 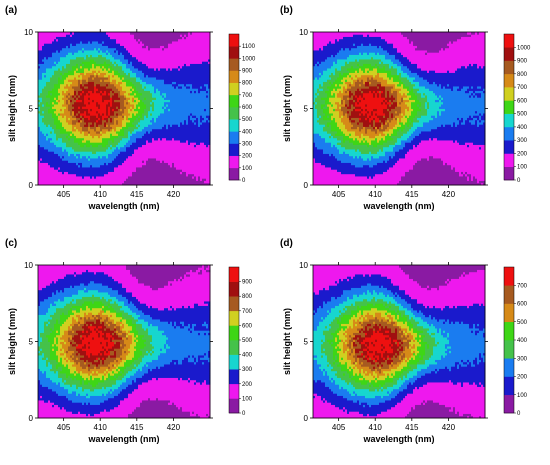 I want to click on colorbar: 0 100 200 300 400 500 600 700 800 900 1000, so click(x=517, y=108).